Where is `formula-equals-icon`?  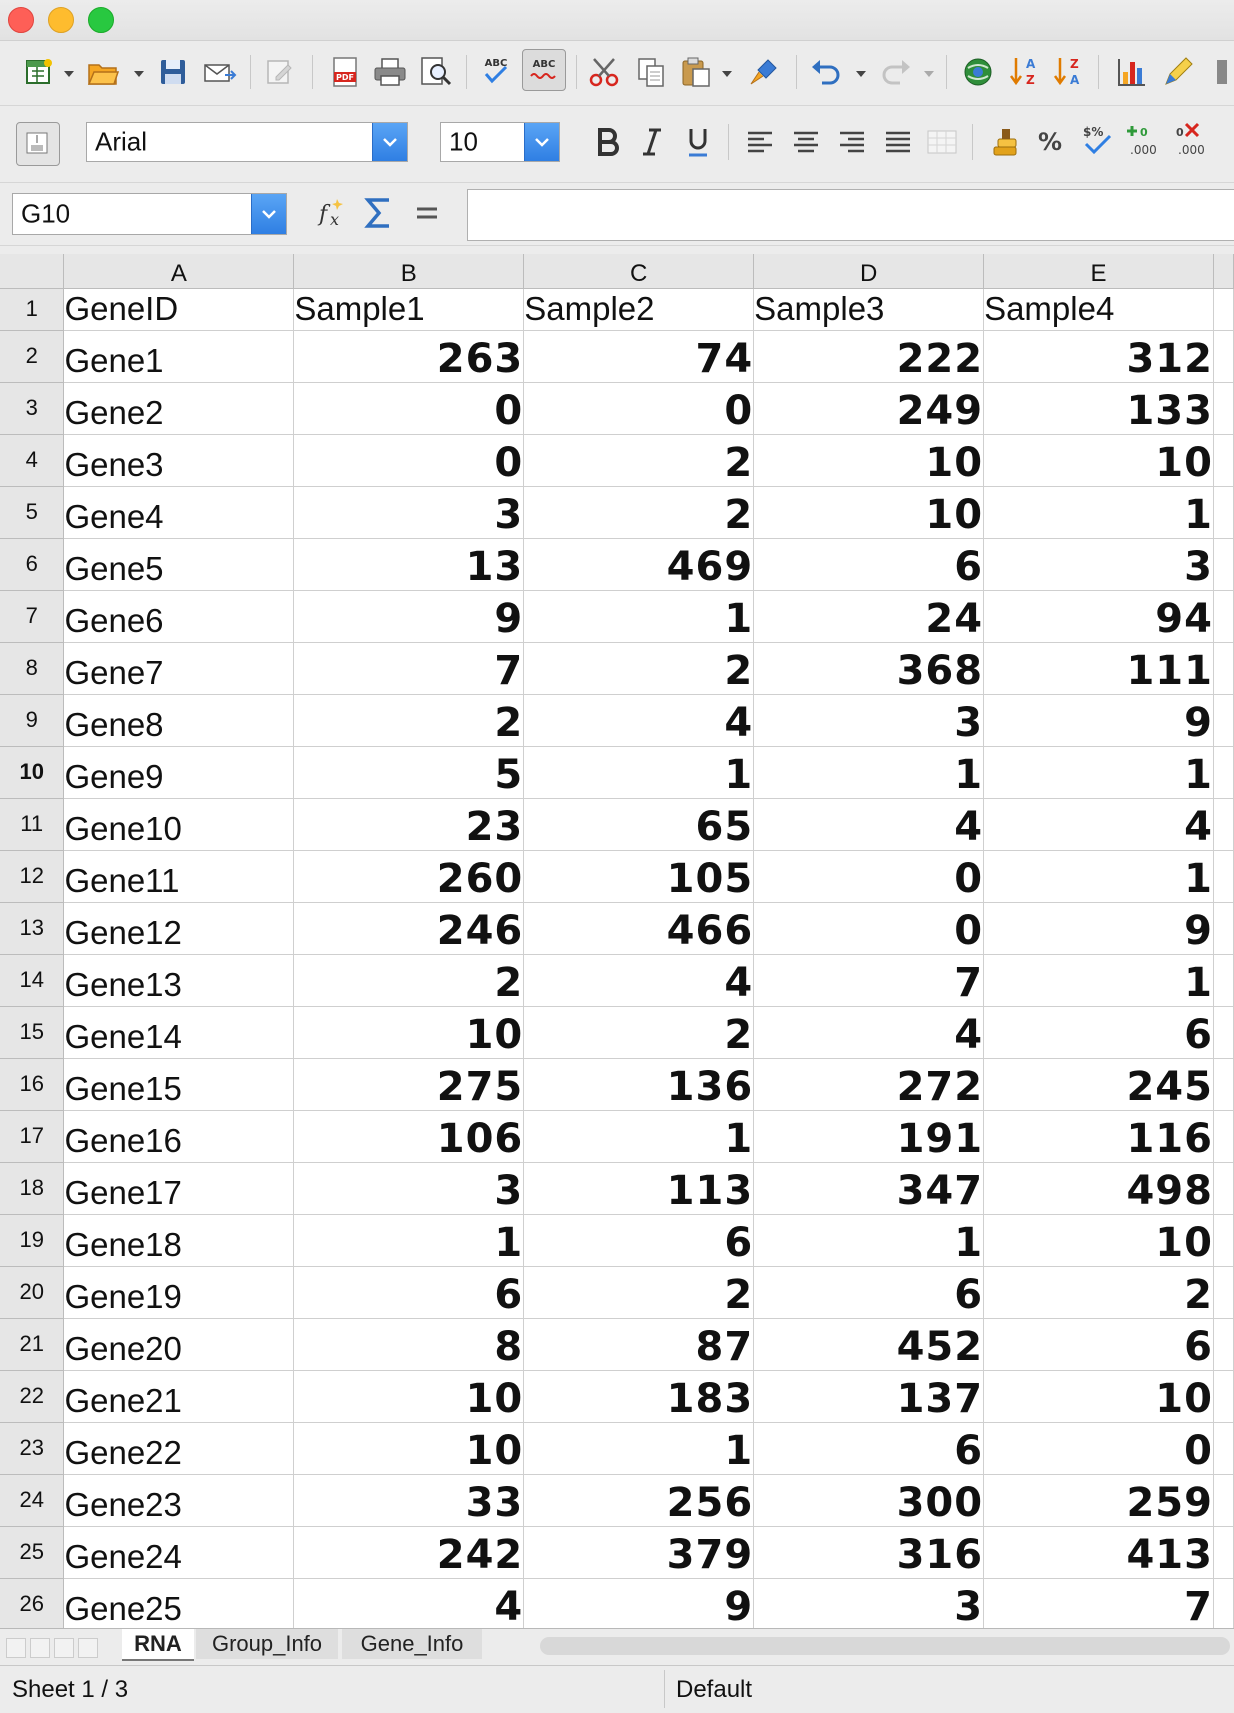 formula-equals-icon is located at coordinates (427, 213).